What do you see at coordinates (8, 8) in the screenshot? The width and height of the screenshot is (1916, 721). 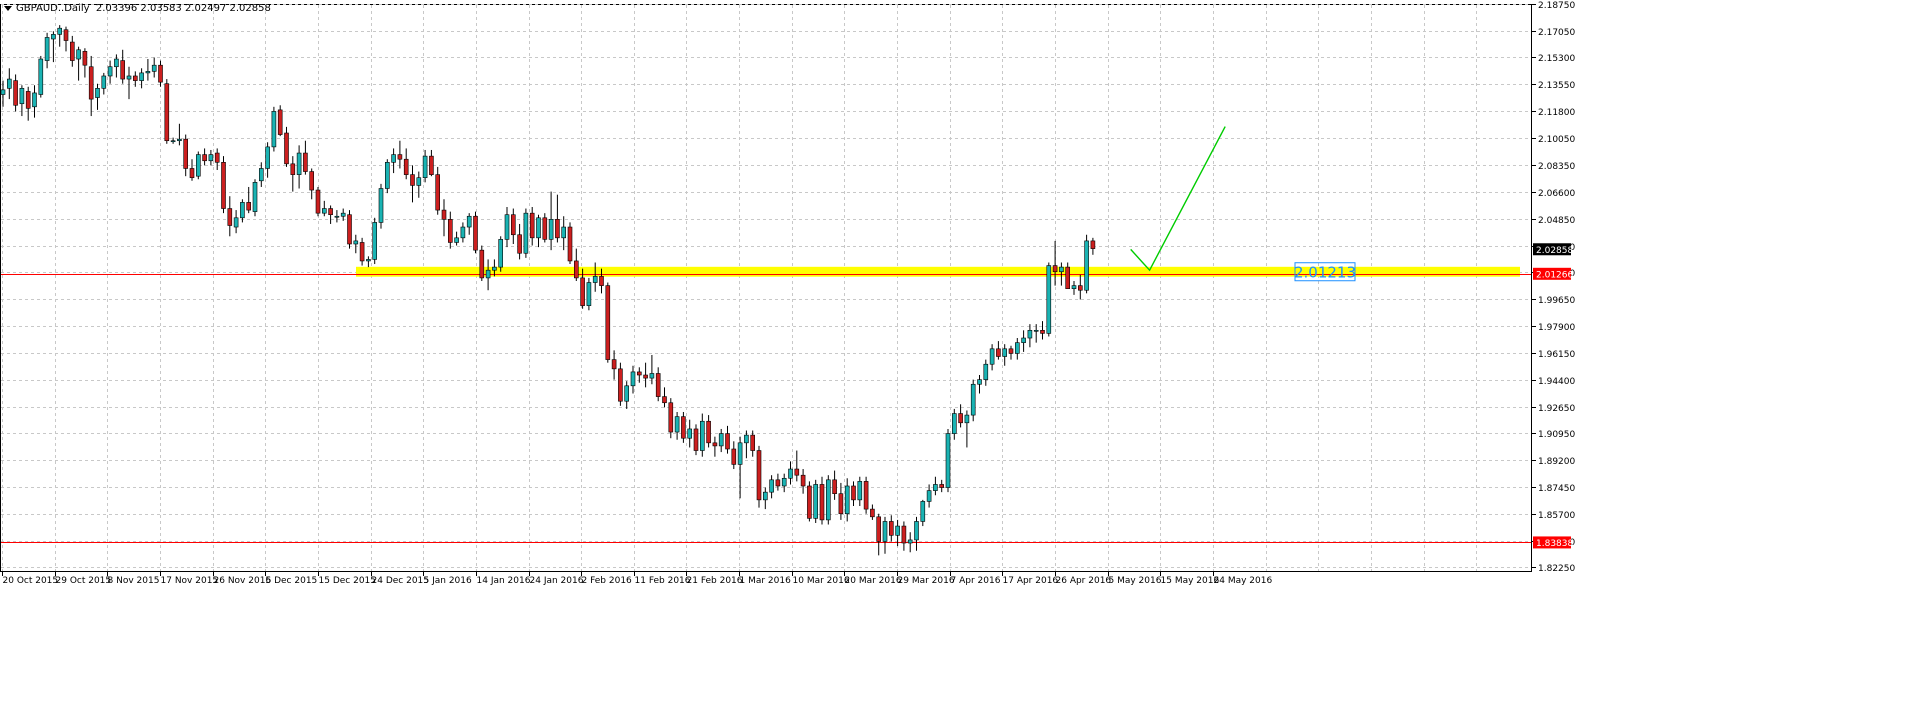 I see `dropdown-triangle-icon` at bounding box center [8, 8].